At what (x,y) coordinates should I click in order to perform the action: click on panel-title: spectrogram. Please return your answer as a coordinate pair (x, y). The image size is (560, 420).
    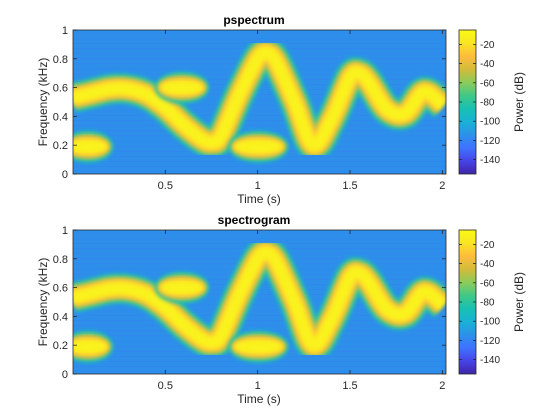
    Looking at the image, I should click on (254, 220).